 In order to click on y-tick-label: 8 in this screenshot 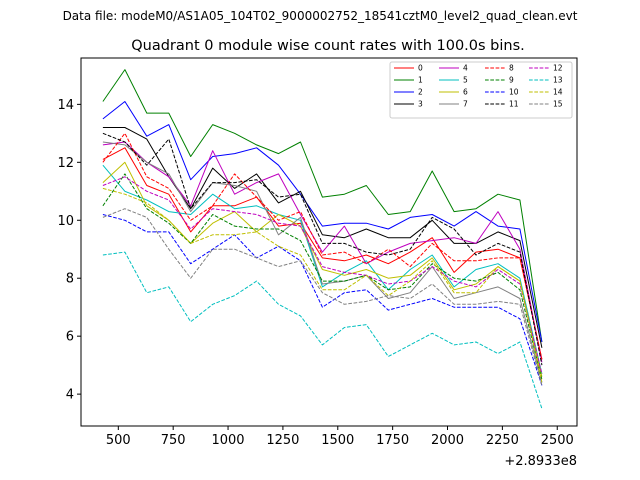, I will do `click(70, 279)`.